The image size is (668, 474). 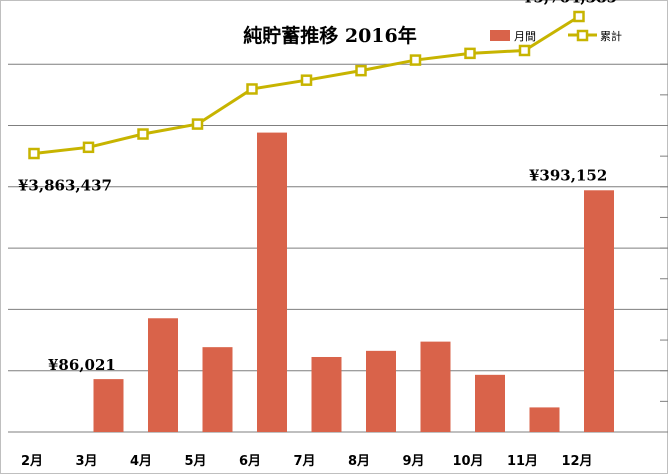 I want to click on x-tick-label: 8月, so click(x=359, y=461).